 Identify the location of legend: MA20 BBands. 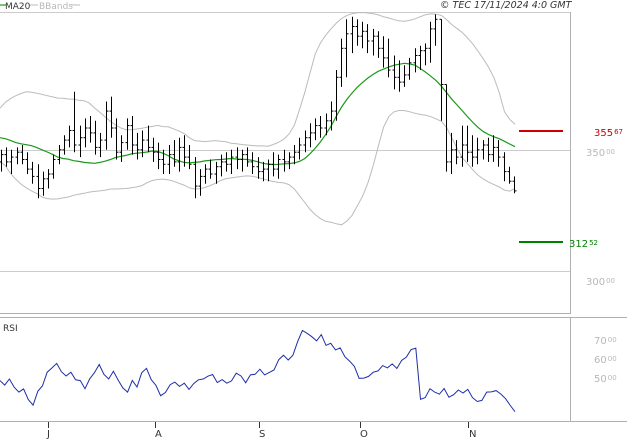
(40, 7).